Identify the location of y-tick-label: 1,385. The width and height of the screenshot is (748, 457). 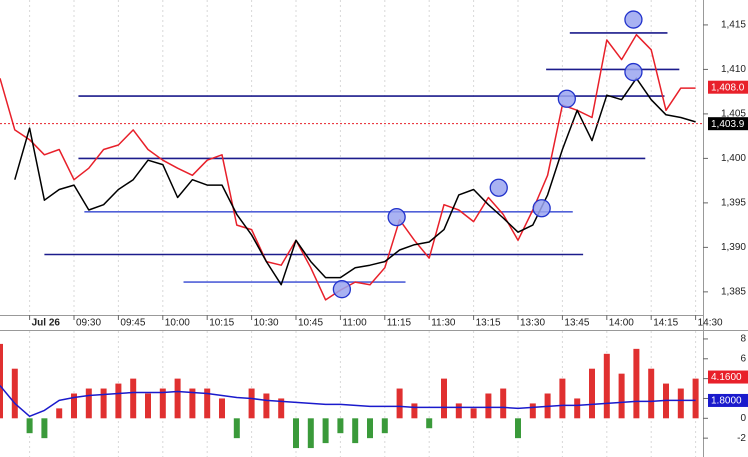
(733, 292).